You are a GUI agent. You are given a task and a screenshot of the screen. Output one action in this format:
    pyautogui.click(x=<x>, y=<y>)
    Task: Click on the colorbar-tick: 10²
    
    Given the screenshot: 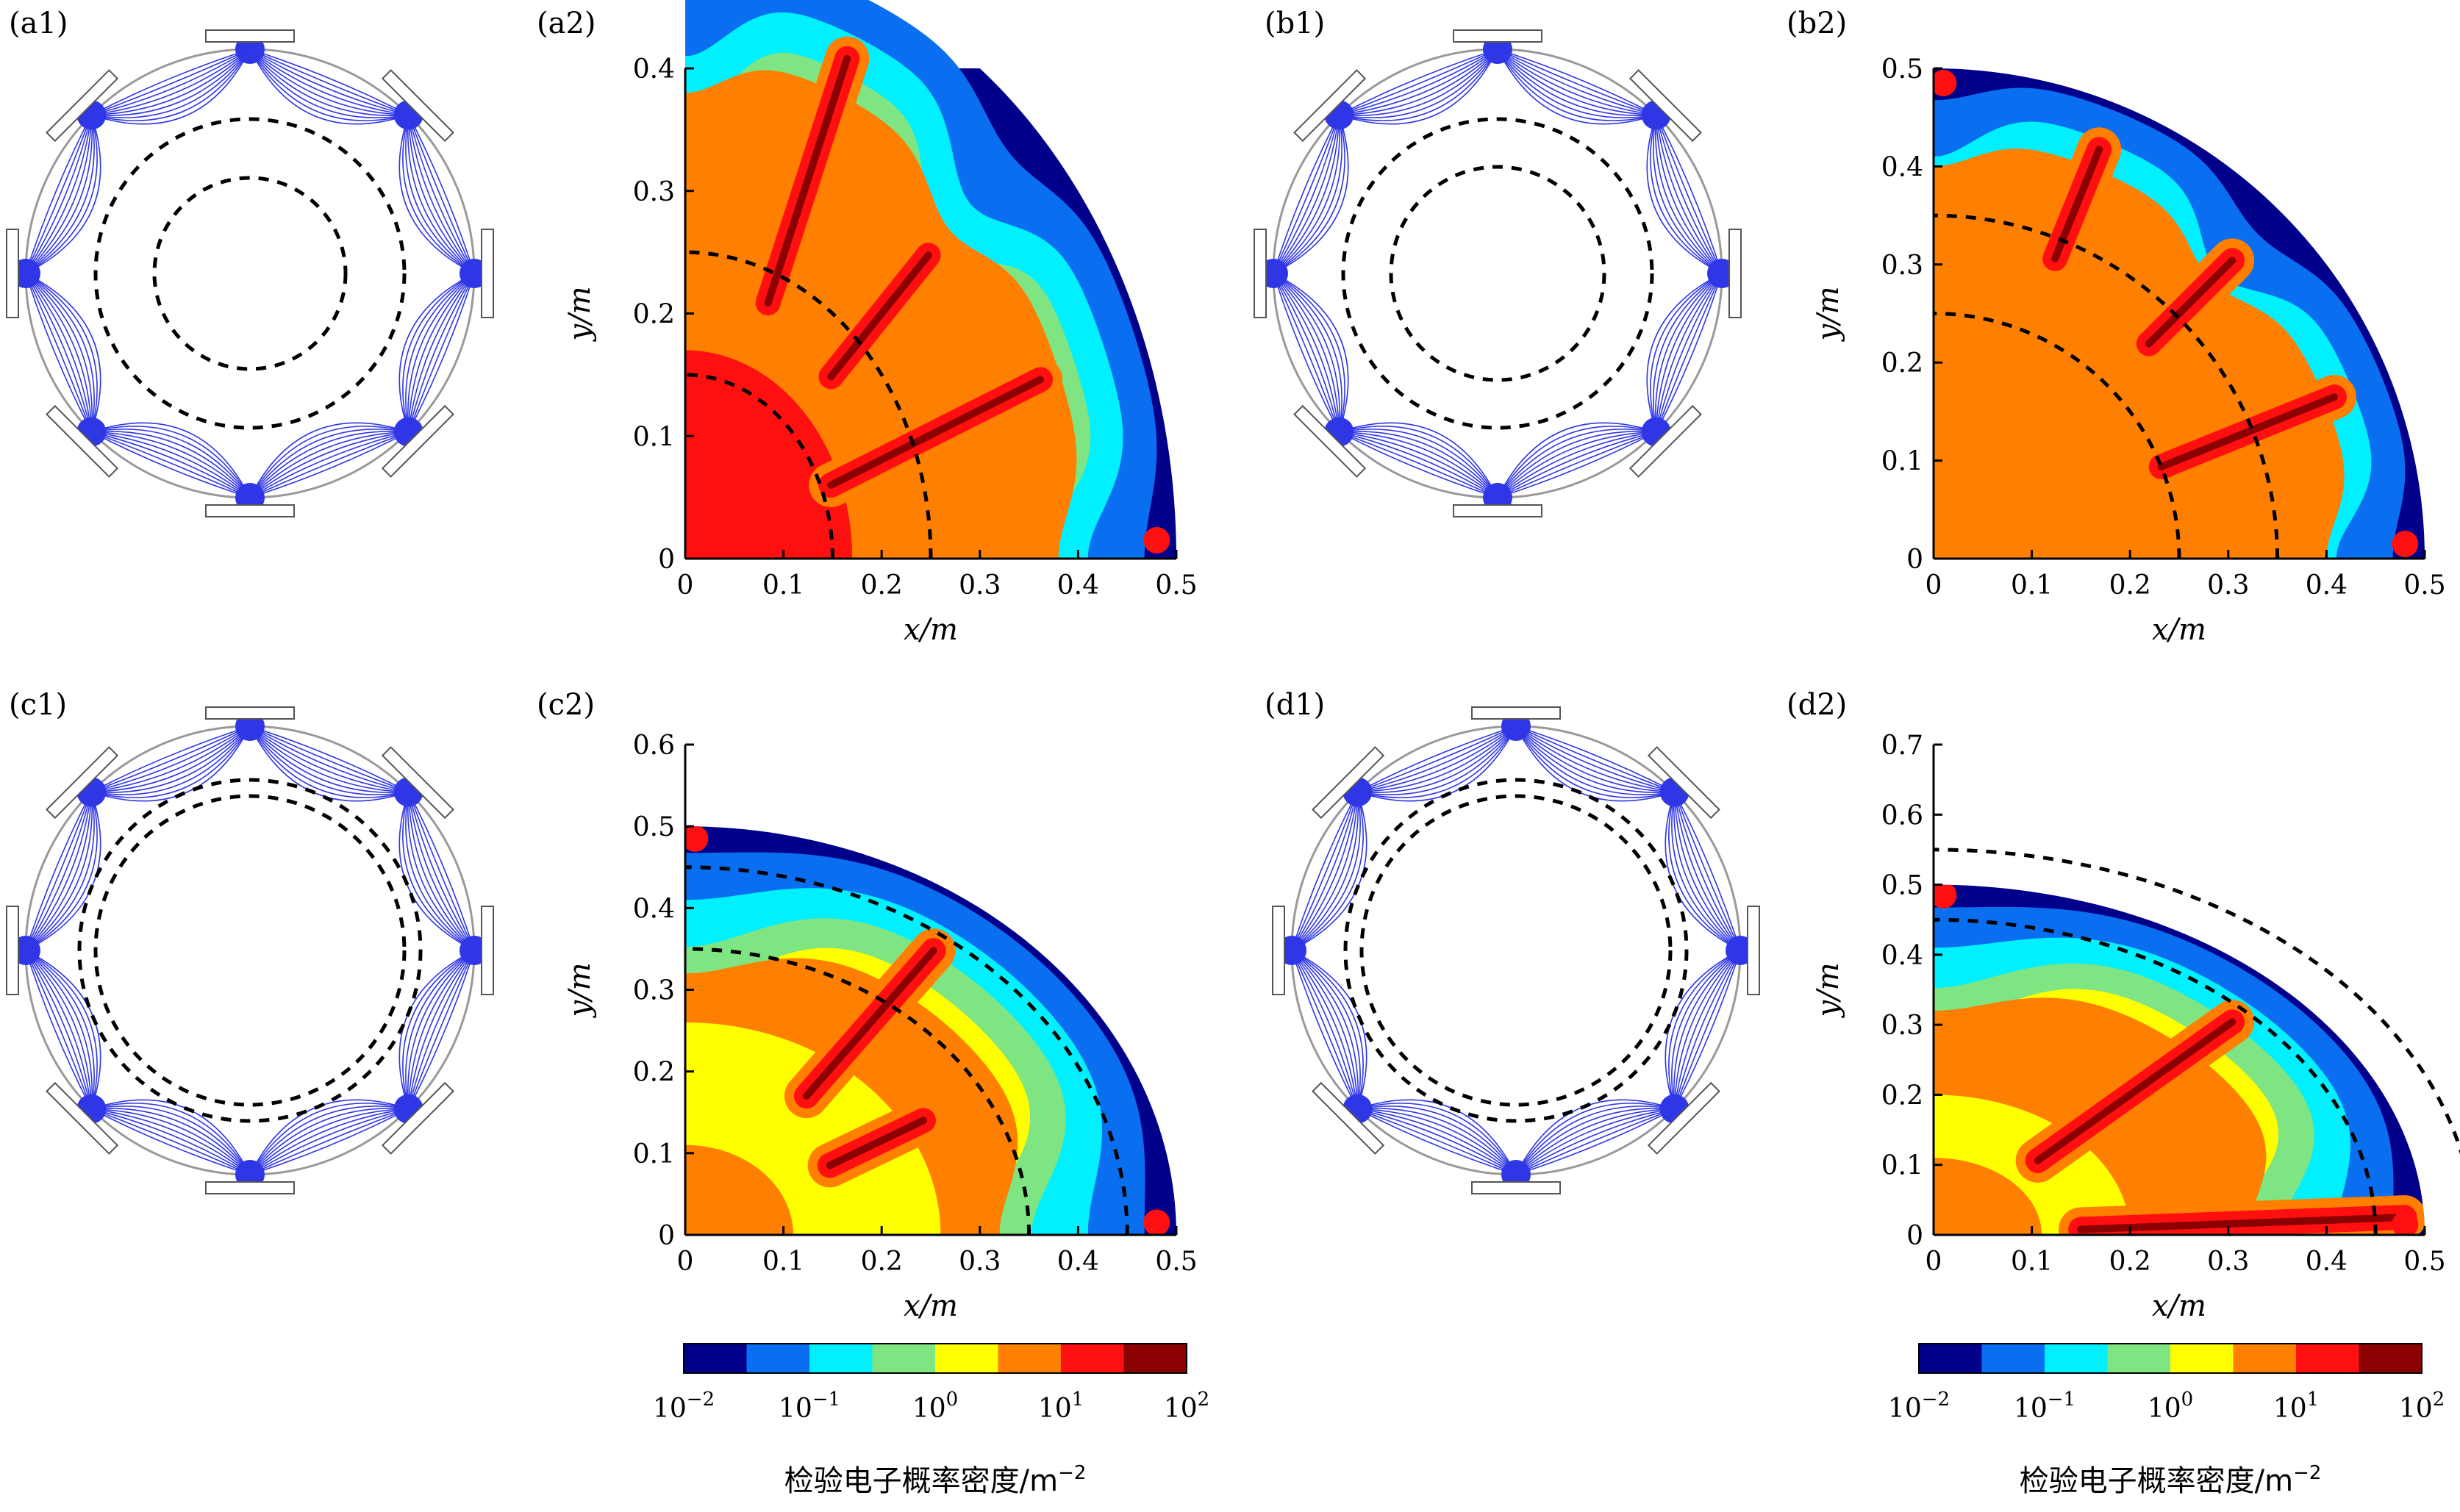 What is the action you would take?
    pyautogui.click(x=2422, y=1406)
    